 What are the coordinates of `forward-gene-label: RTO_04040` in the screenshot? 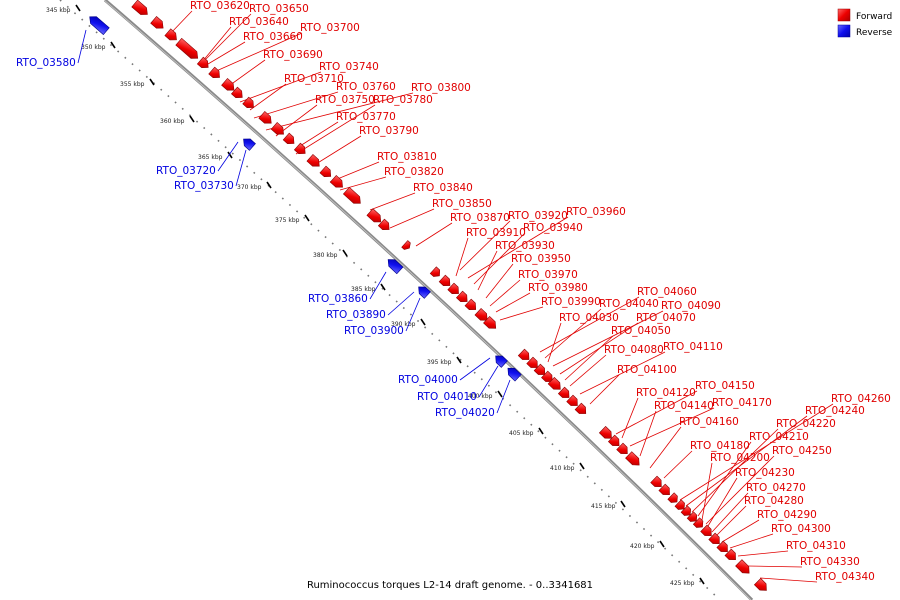 It's located at (629, 304).